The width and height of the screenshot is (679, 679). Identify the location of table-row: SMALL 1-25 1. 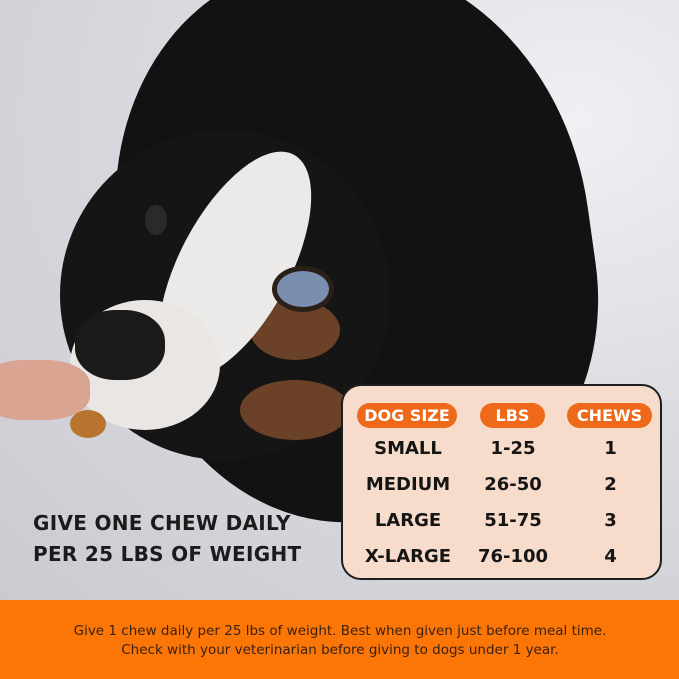
(501, 453).